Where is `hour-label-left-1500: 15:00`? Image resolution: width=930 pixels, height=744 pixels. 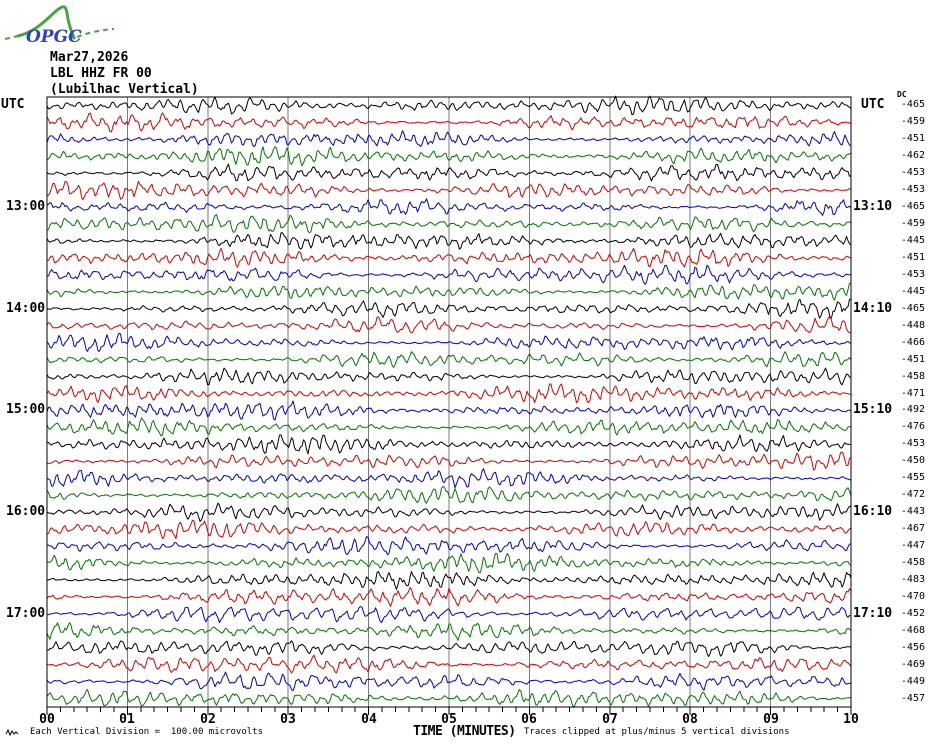
hour-label-left-1500: 15:00 is located at coordinates (26, 409).